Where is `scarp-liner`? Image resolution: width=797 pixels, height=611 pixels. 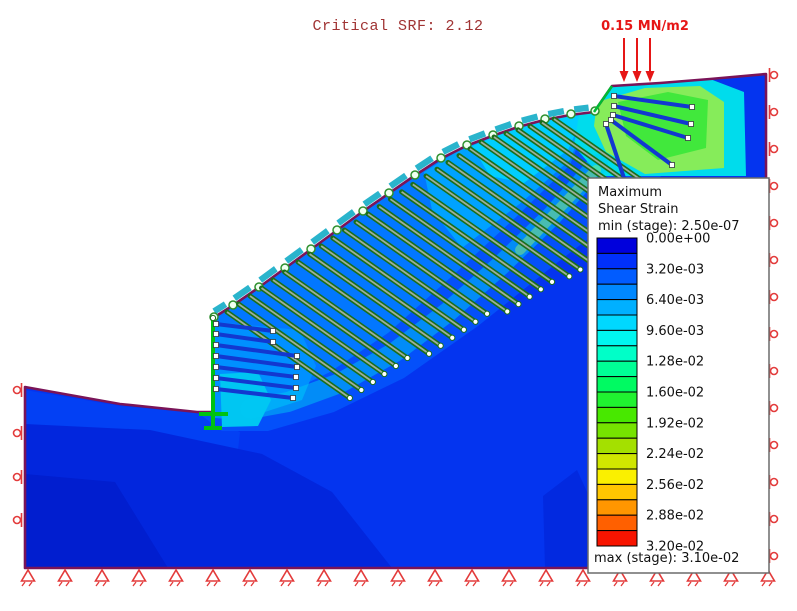 scarp-liner is located at coordinates (603, 99).